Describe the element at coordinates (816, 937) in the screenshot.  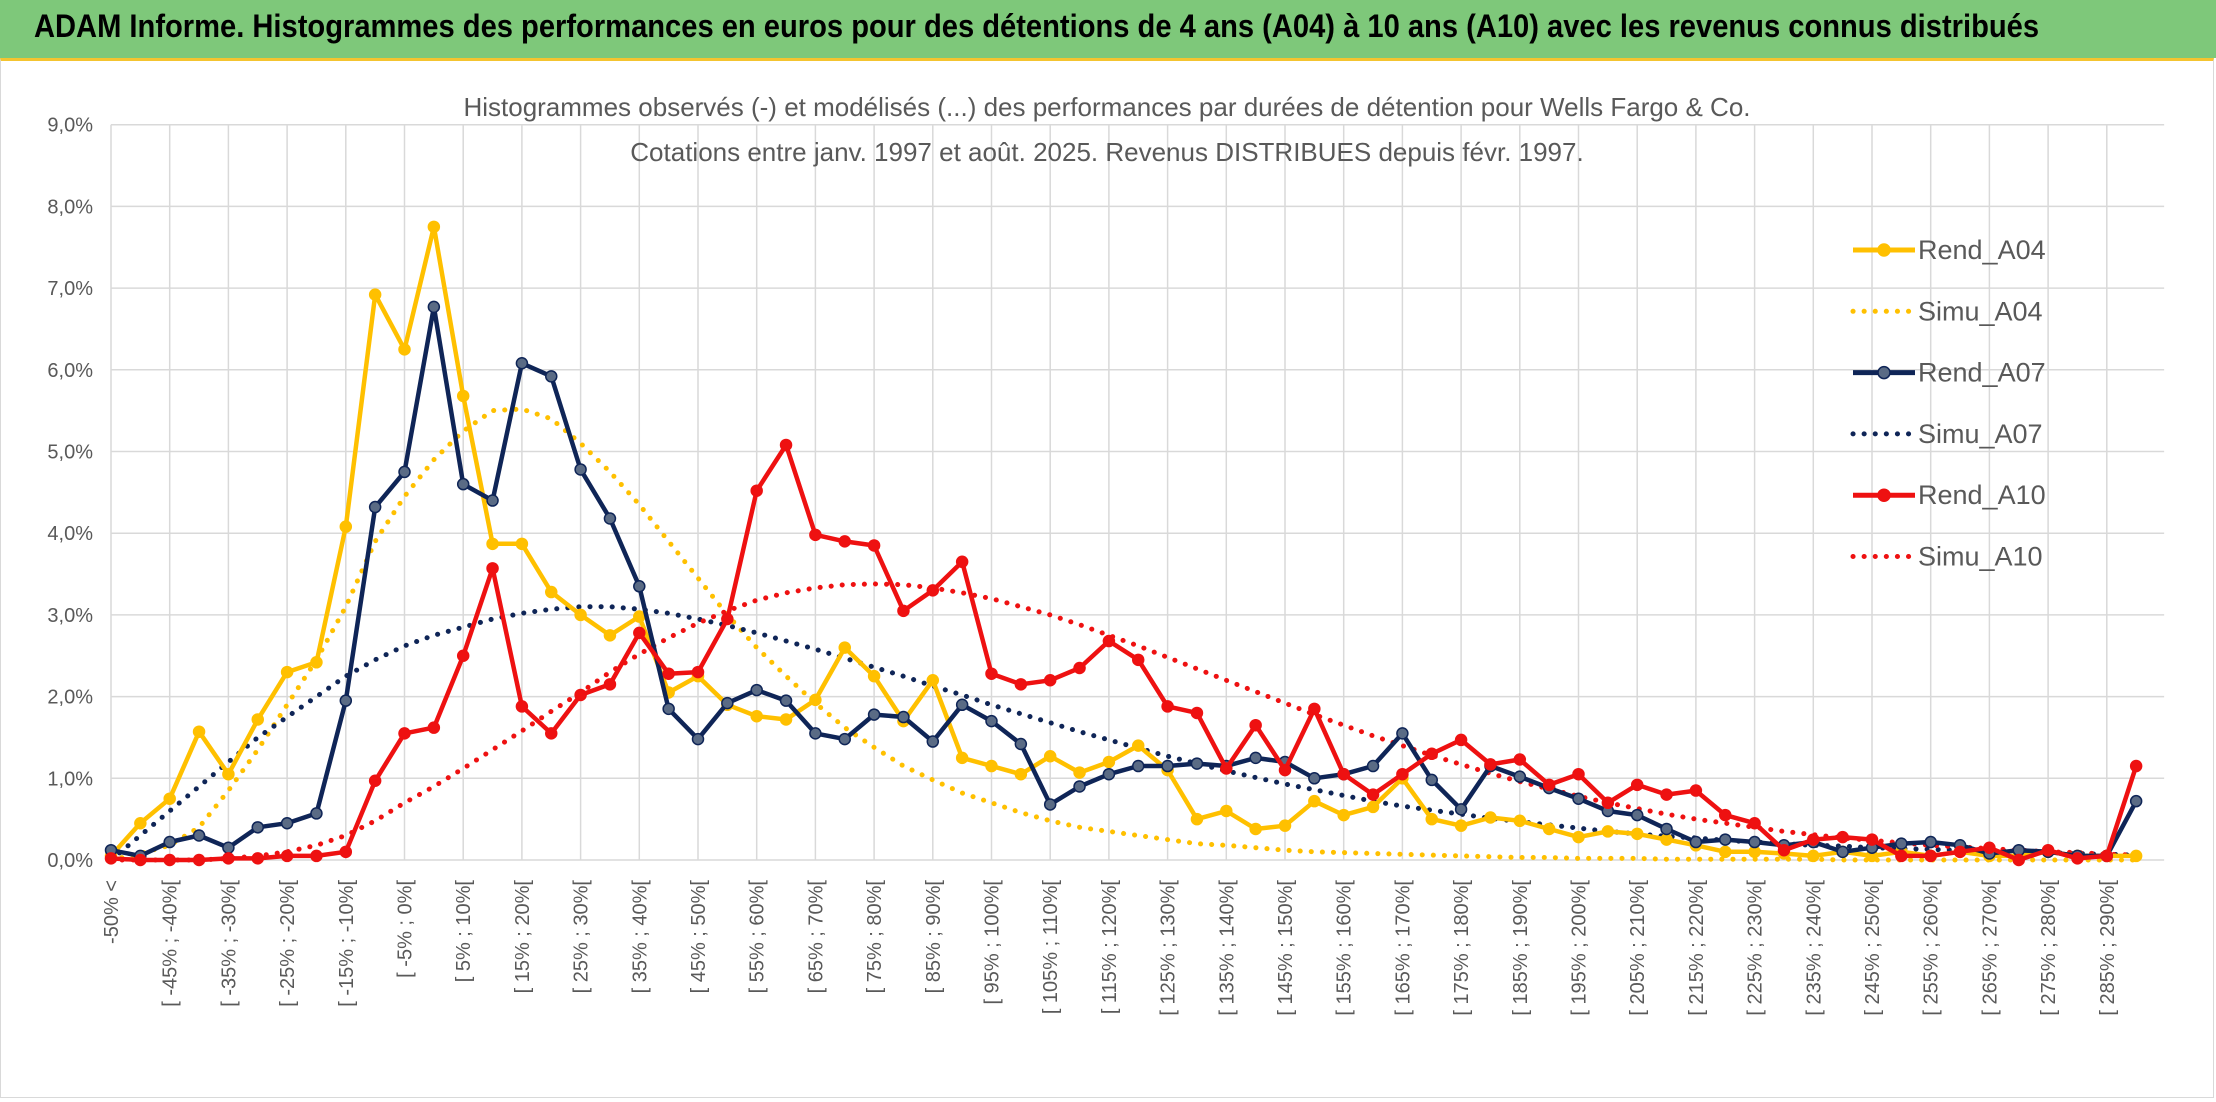
I see `x-tick-label: [ 65% ; 70%[` at that location.